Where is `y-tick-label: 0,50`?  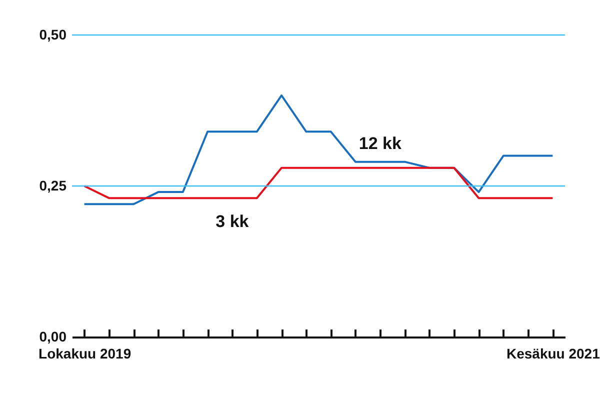 y-tick-label: 0,50 is located at coordinates (53, 34).